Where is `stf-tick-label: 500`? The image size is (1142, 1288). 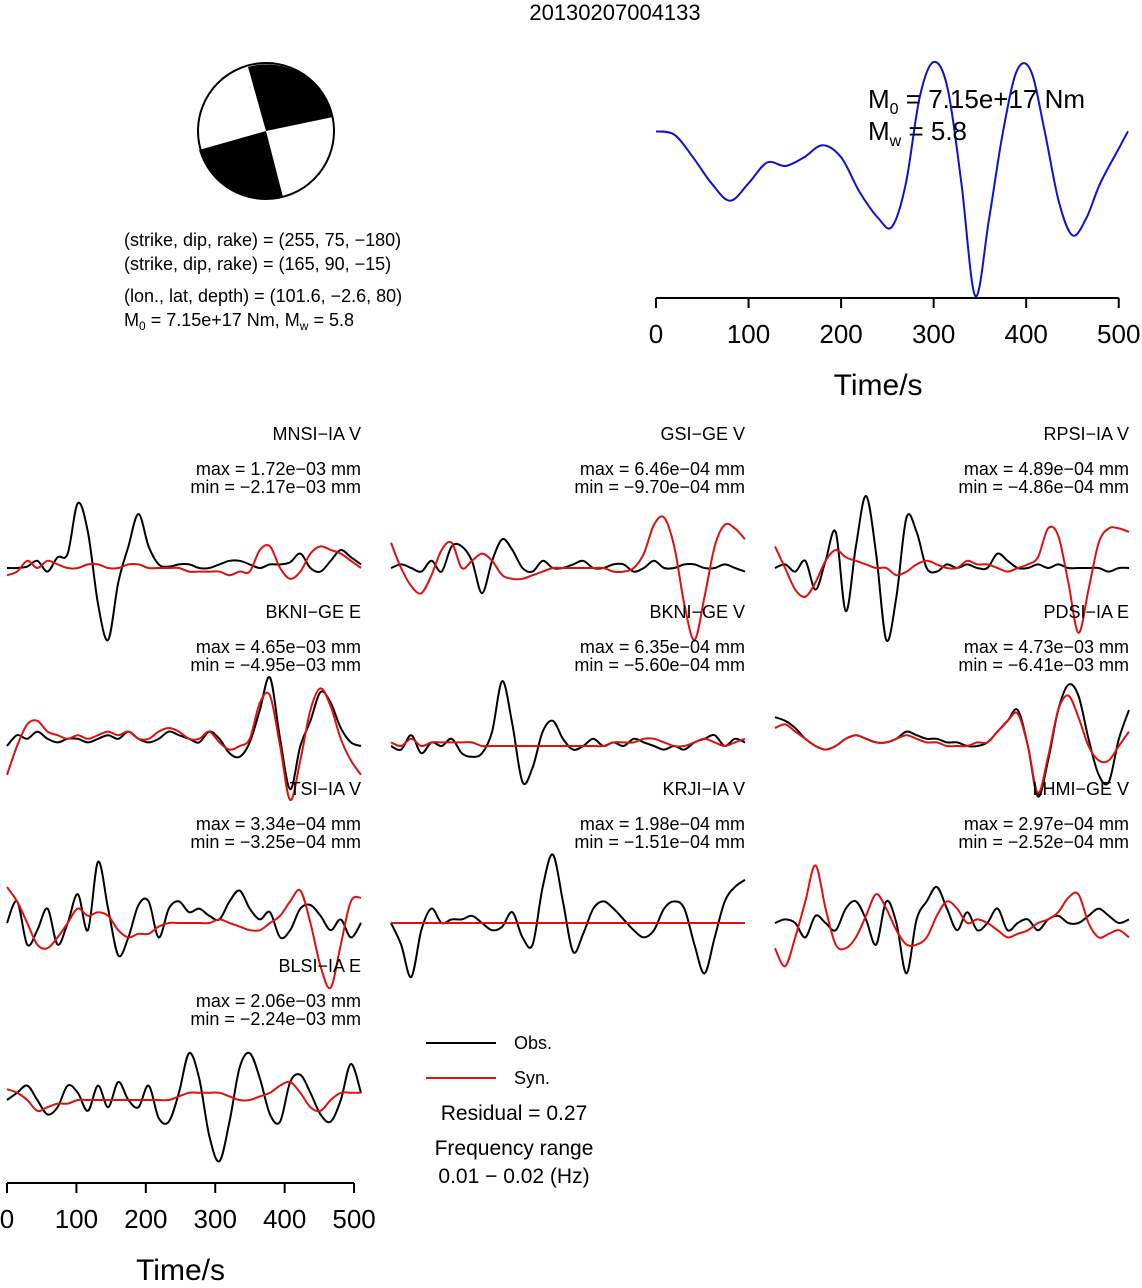 stf-tick-label: 500 is located at coordinates (1118, 334).